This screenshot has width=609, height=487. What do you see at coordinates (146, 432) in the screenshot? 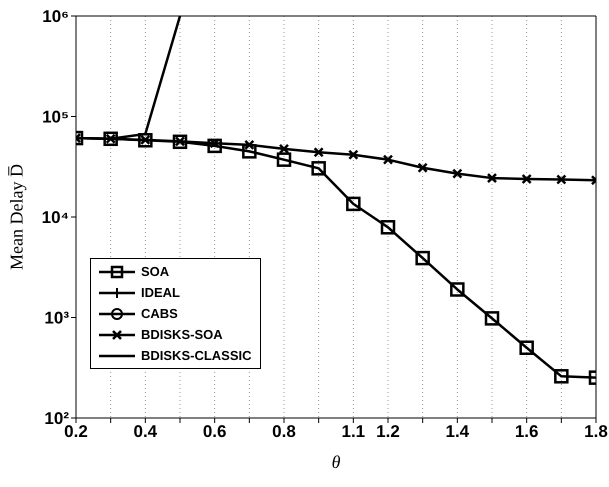
I see `x-tick-label: 0.4` at bounding box center [146, 432].